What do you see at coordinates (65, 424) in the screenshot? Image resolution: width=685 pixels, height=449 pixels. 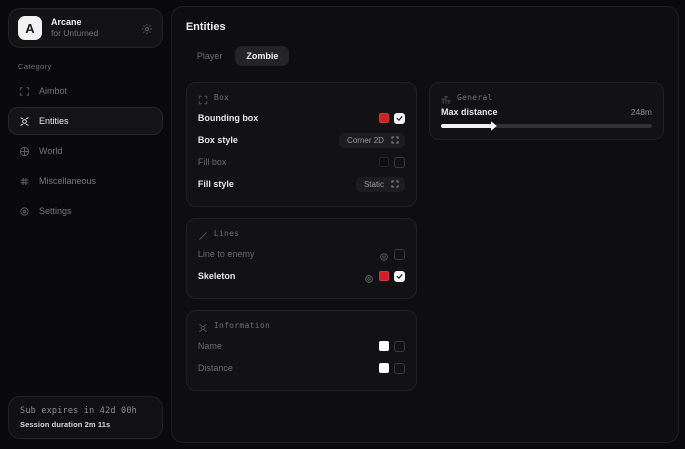 I see `session-duration-text: Session duration 2m 11s` at bounding box center [65, 424].